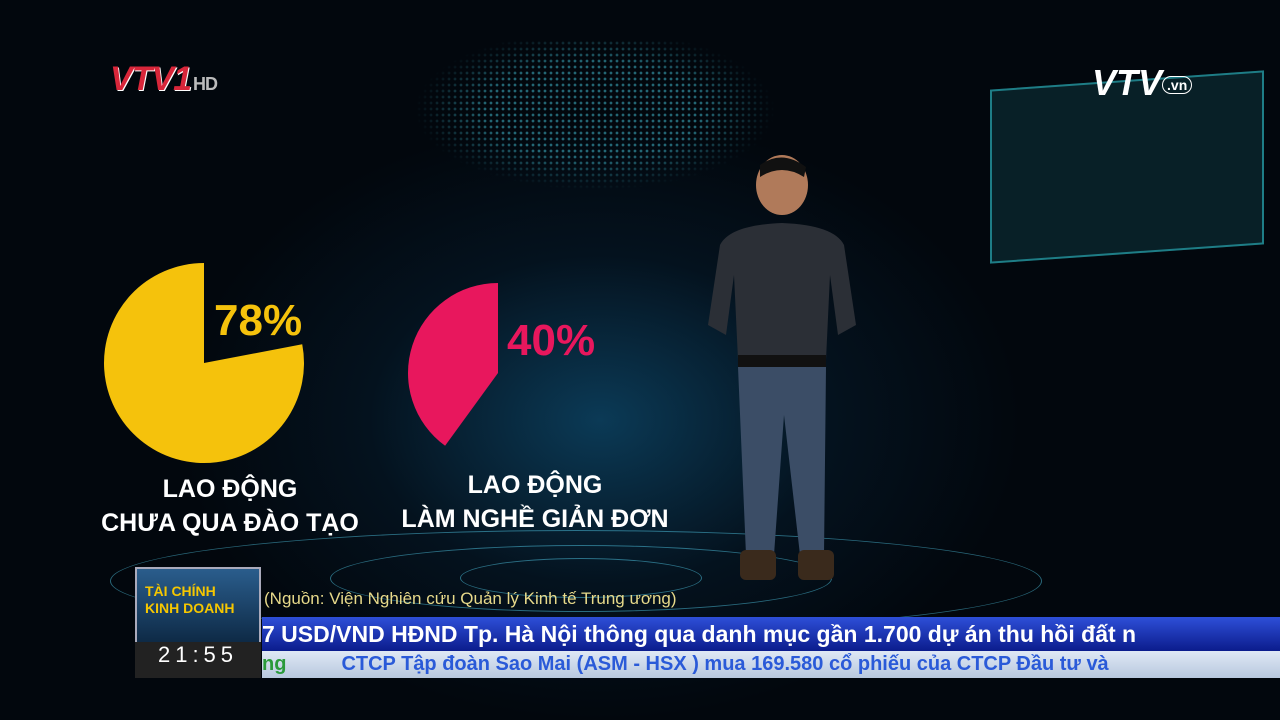 The width and height of the screenshot is (1280, 720). Describe the element at coordinates (595, 125) in the screenshot. I see `world-map-graphic` at that location.